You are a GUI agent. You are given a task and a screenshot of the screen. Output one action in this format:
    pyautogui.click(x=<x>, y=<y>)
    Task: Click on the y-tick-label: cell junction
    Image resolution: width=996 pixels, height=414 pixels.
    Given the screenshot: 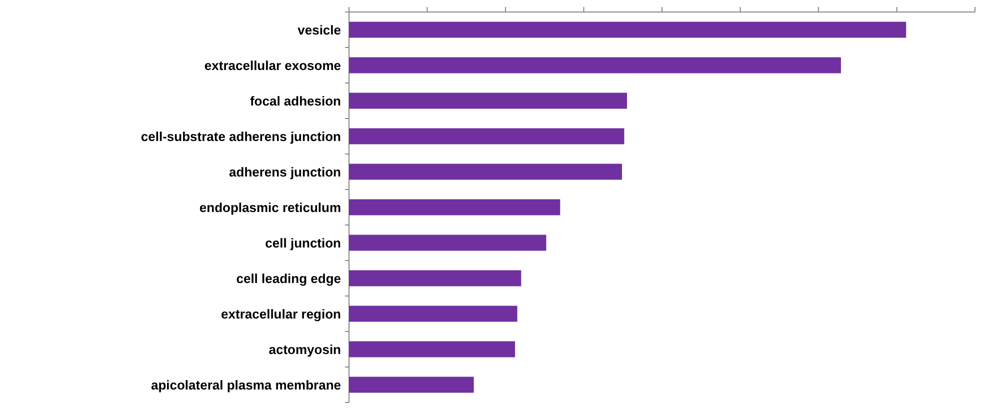 What is the action you would take?
    pyautogui.click(x=303, y=242)
    